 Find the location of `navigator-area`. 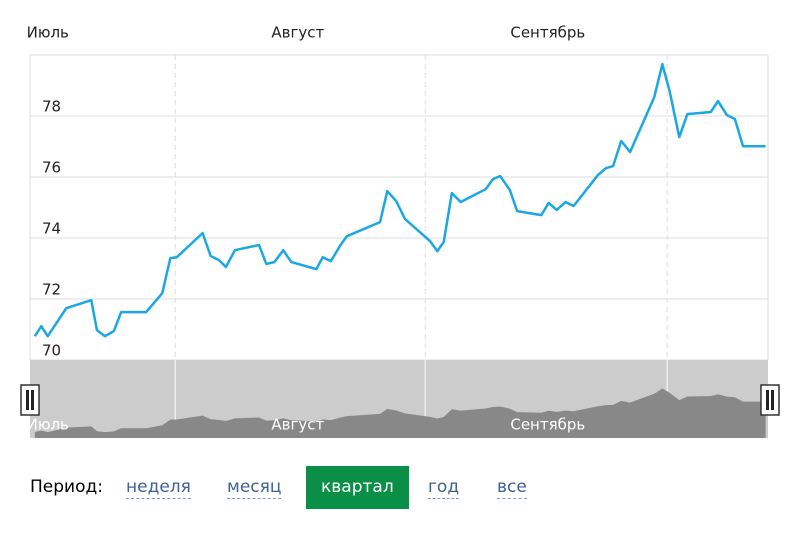

navigator-area is located at coordinates (400, 413).